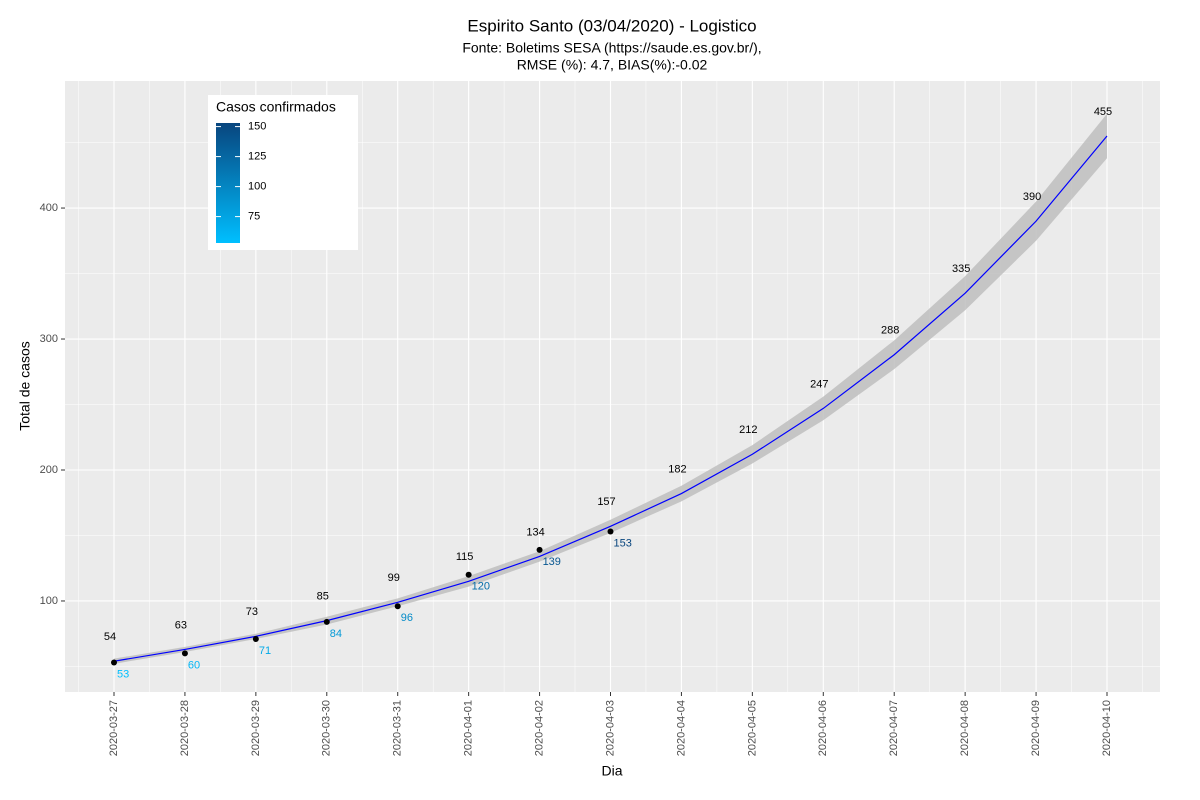  I want to click on x-tick-label: 2020-03-31, so click(398, 728).